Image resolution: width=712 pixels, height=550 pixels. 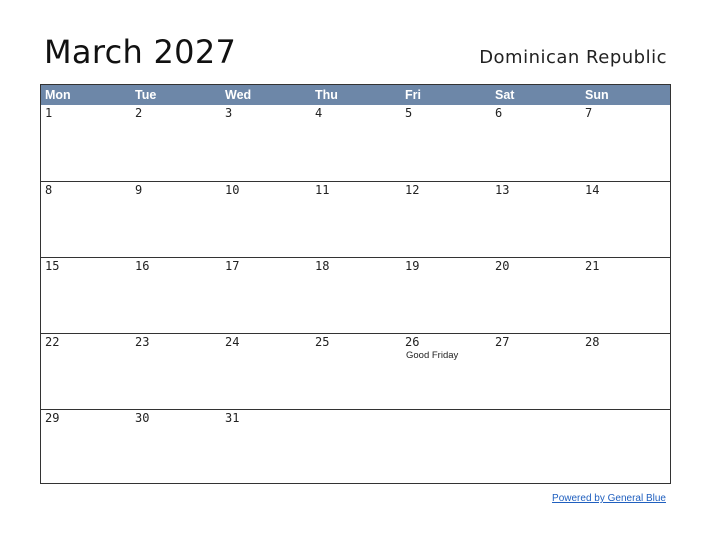 I want to click on day-cell: 19, so click(x=446, y=295).